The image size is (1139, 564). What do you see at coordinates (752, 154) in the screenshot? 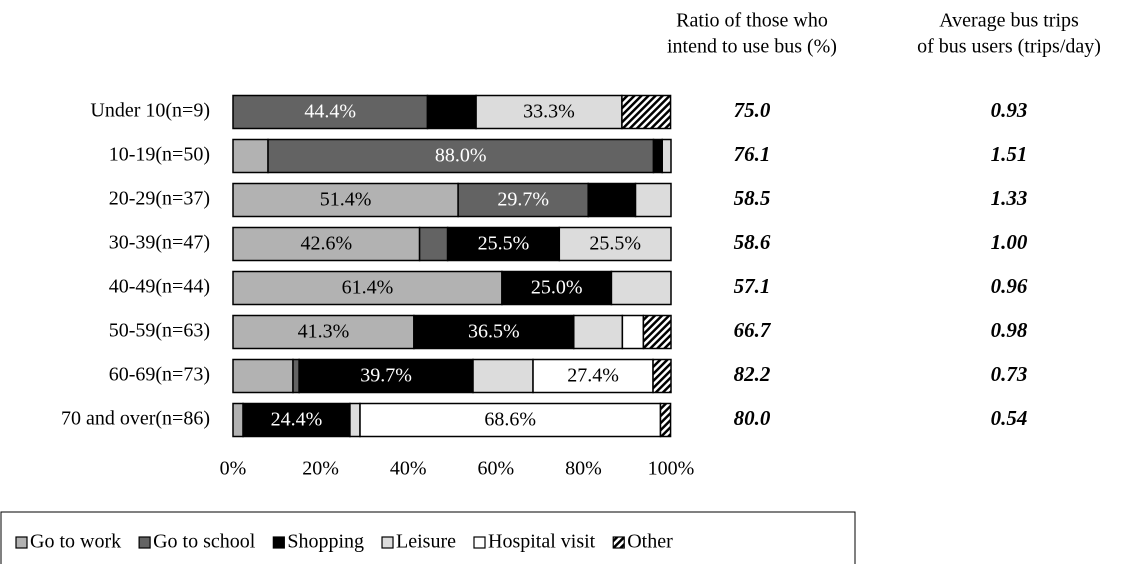
I see `column-value: 76.1` at bounding box center [752, 154].